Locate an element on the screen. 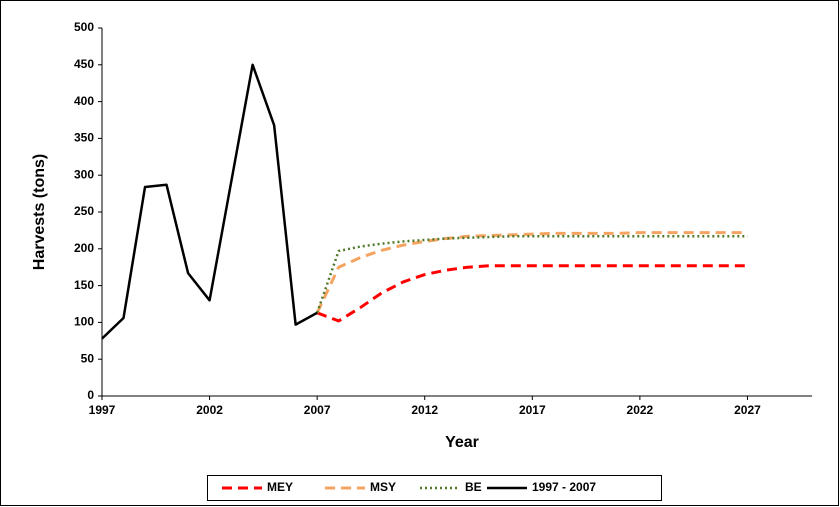  y-tick-label: 450 is located at coordinates (84, 64).